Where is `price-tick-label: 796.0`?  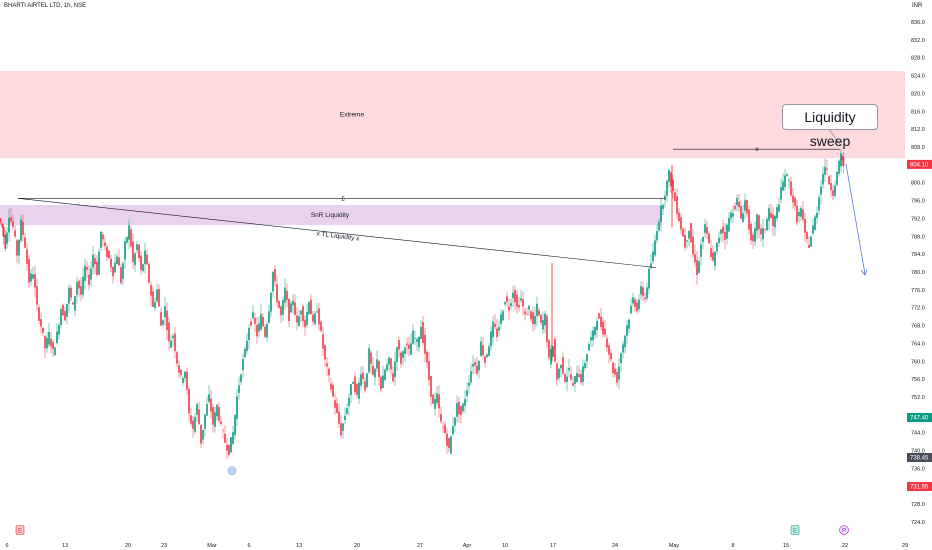
price-tick-label: 796.0 is located at coordinates (918, 202).